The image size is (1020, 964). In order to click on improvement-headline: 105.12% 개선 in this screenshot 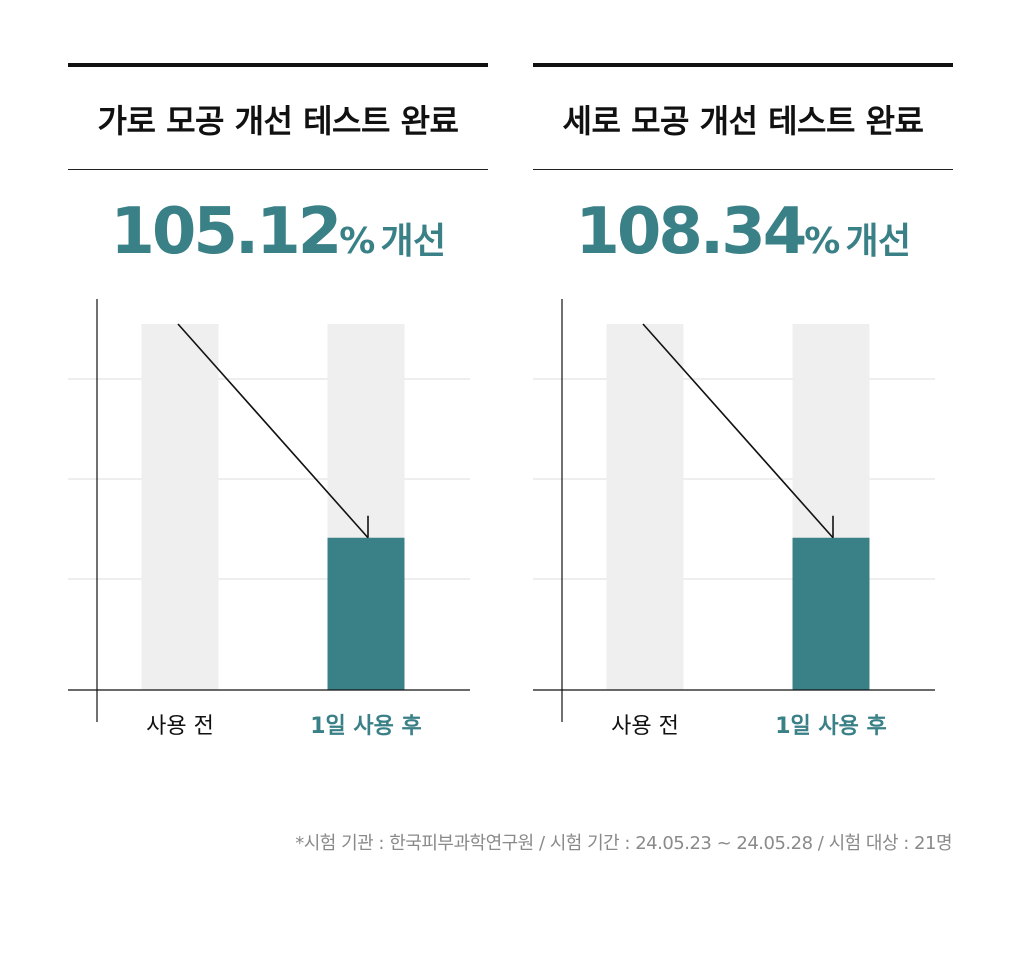, I will do `click(278, 232)`.